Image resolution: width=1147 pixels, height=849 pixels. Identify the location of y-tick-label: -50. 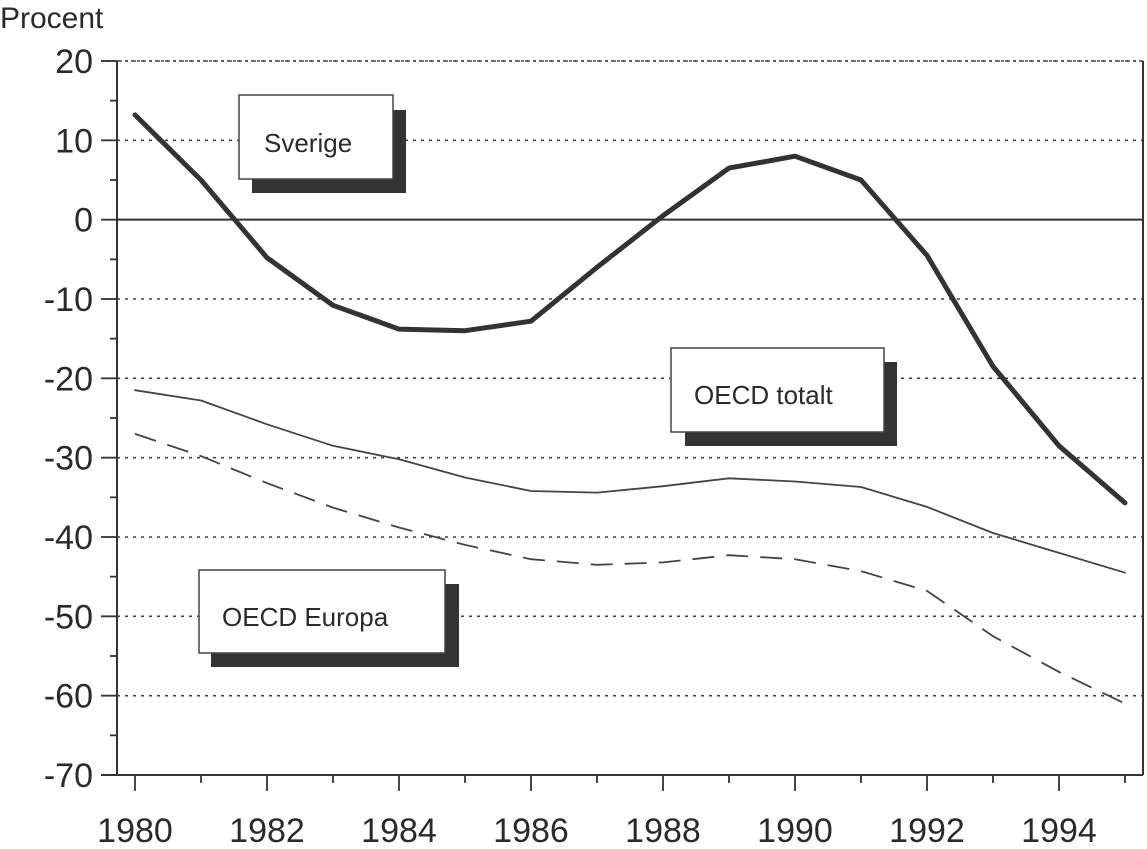
(68, 617).